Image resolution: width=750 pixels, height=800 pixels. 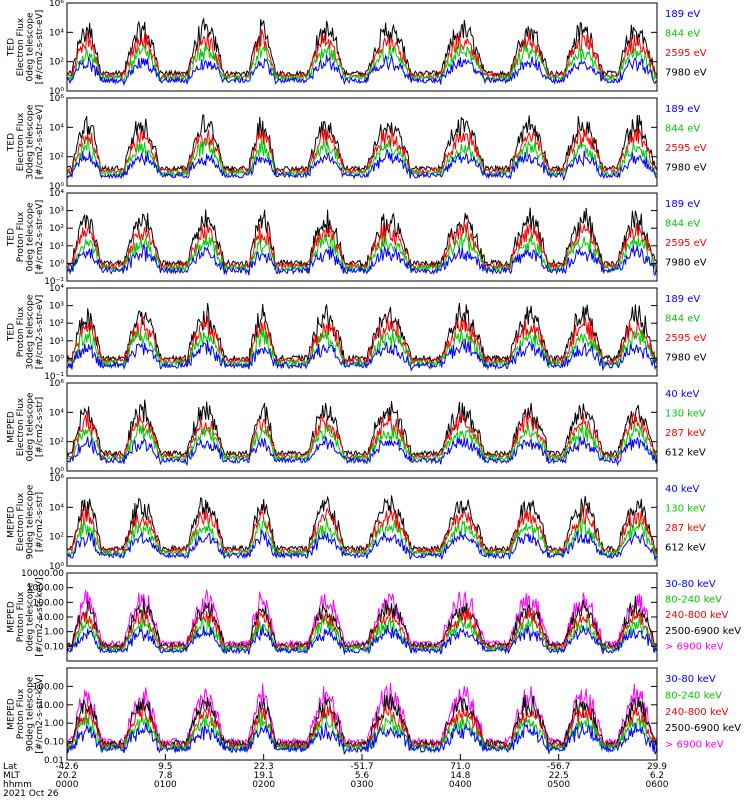 I want to click on legend-entry: 240-800 keV, so click(x=697, y=712).